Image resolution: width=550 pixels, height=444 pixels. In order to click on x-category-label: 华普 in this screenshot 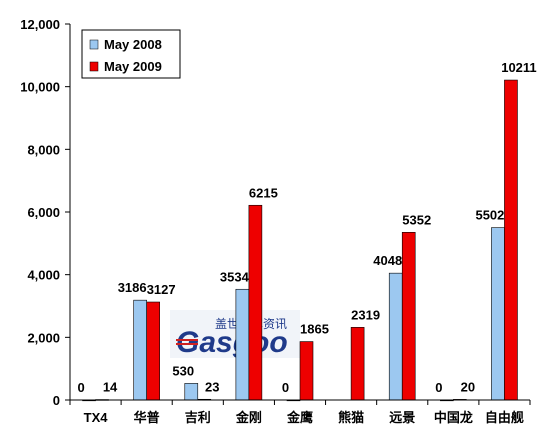, I will do `click(147, 417)`.